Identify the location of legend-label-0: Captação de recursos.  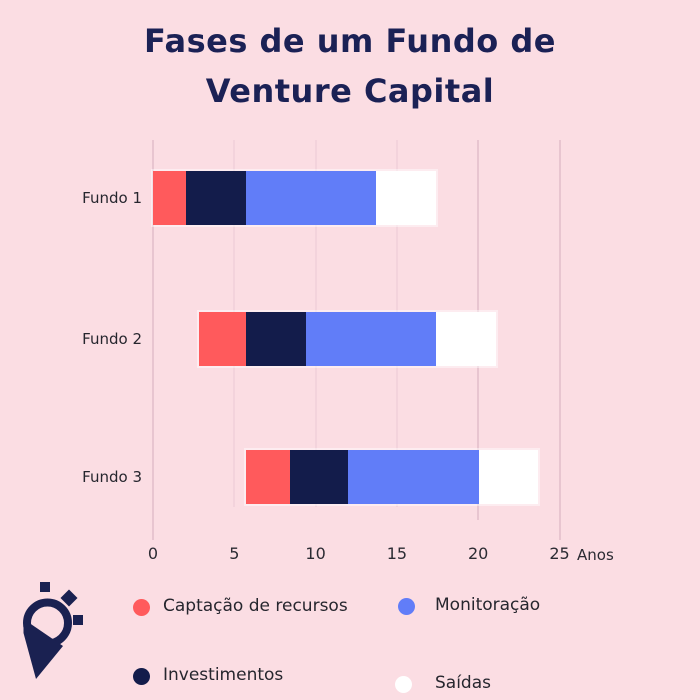
(255, 606).